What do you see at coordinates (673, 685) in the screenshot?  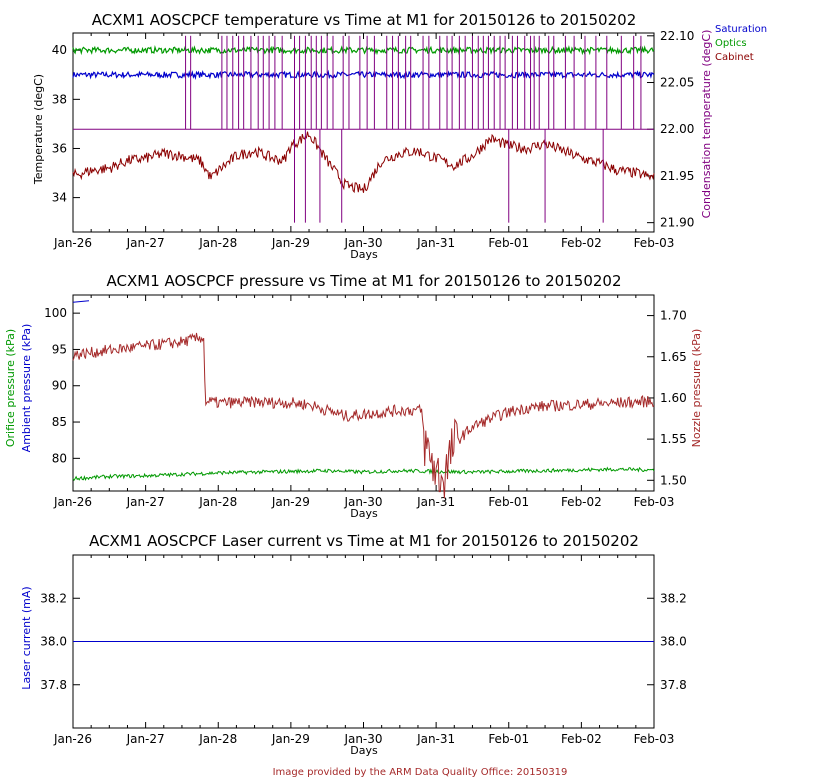 I see `y2-tick-label: 37.8` at bounding box center [673, 685].